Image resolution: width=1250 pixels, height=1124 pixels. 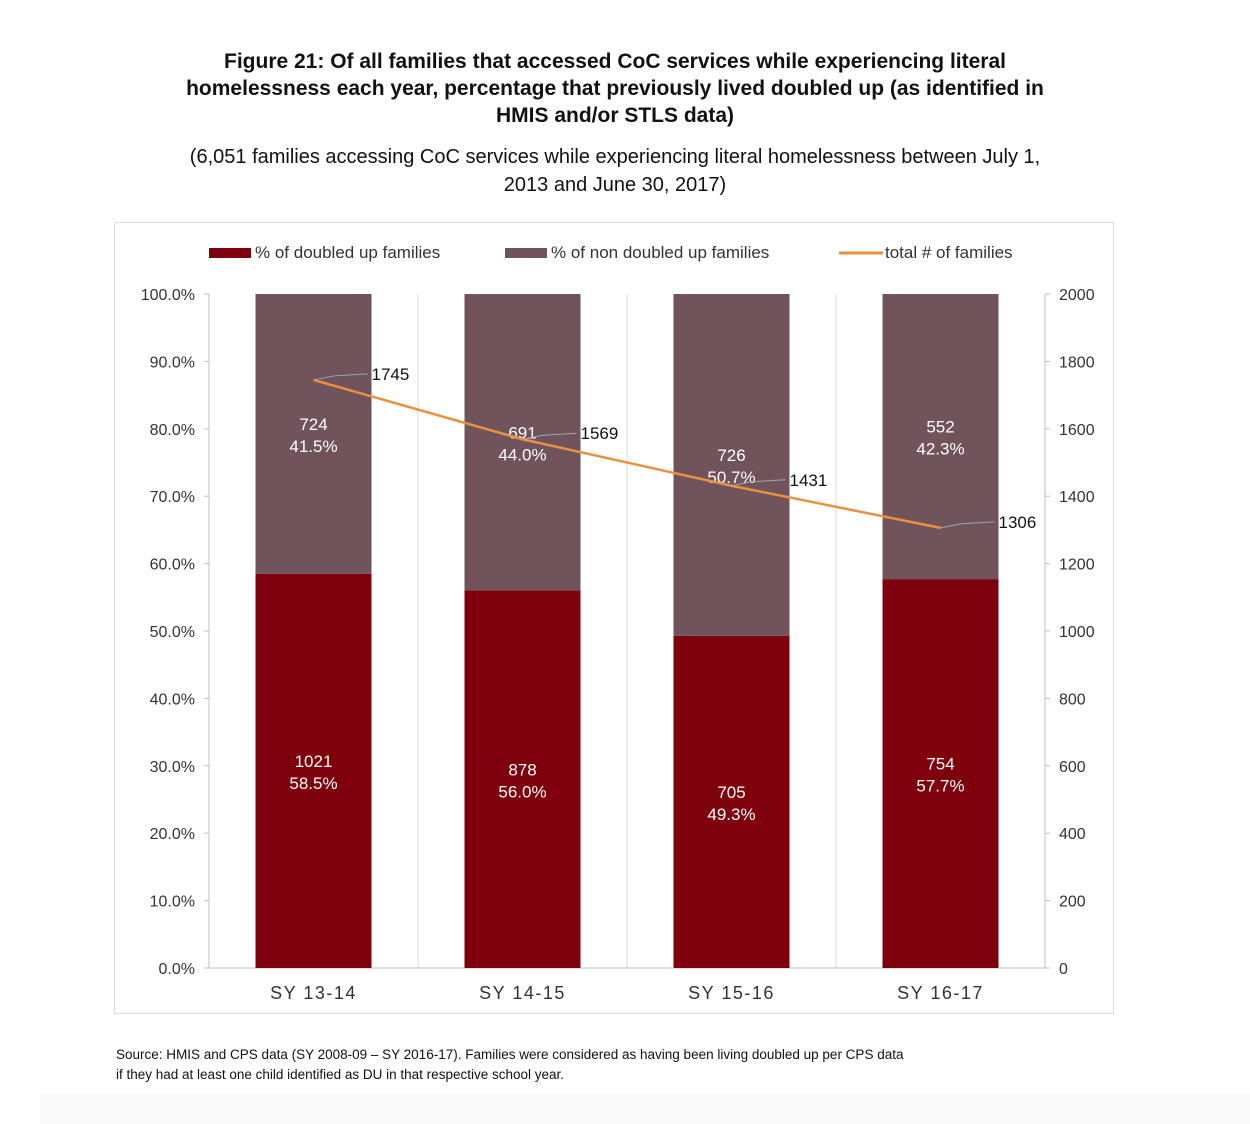 What do you see at coordinates (809, 480) in the screenshot?
I see `data-label-total: 1431` at bounding box center [809, 480].